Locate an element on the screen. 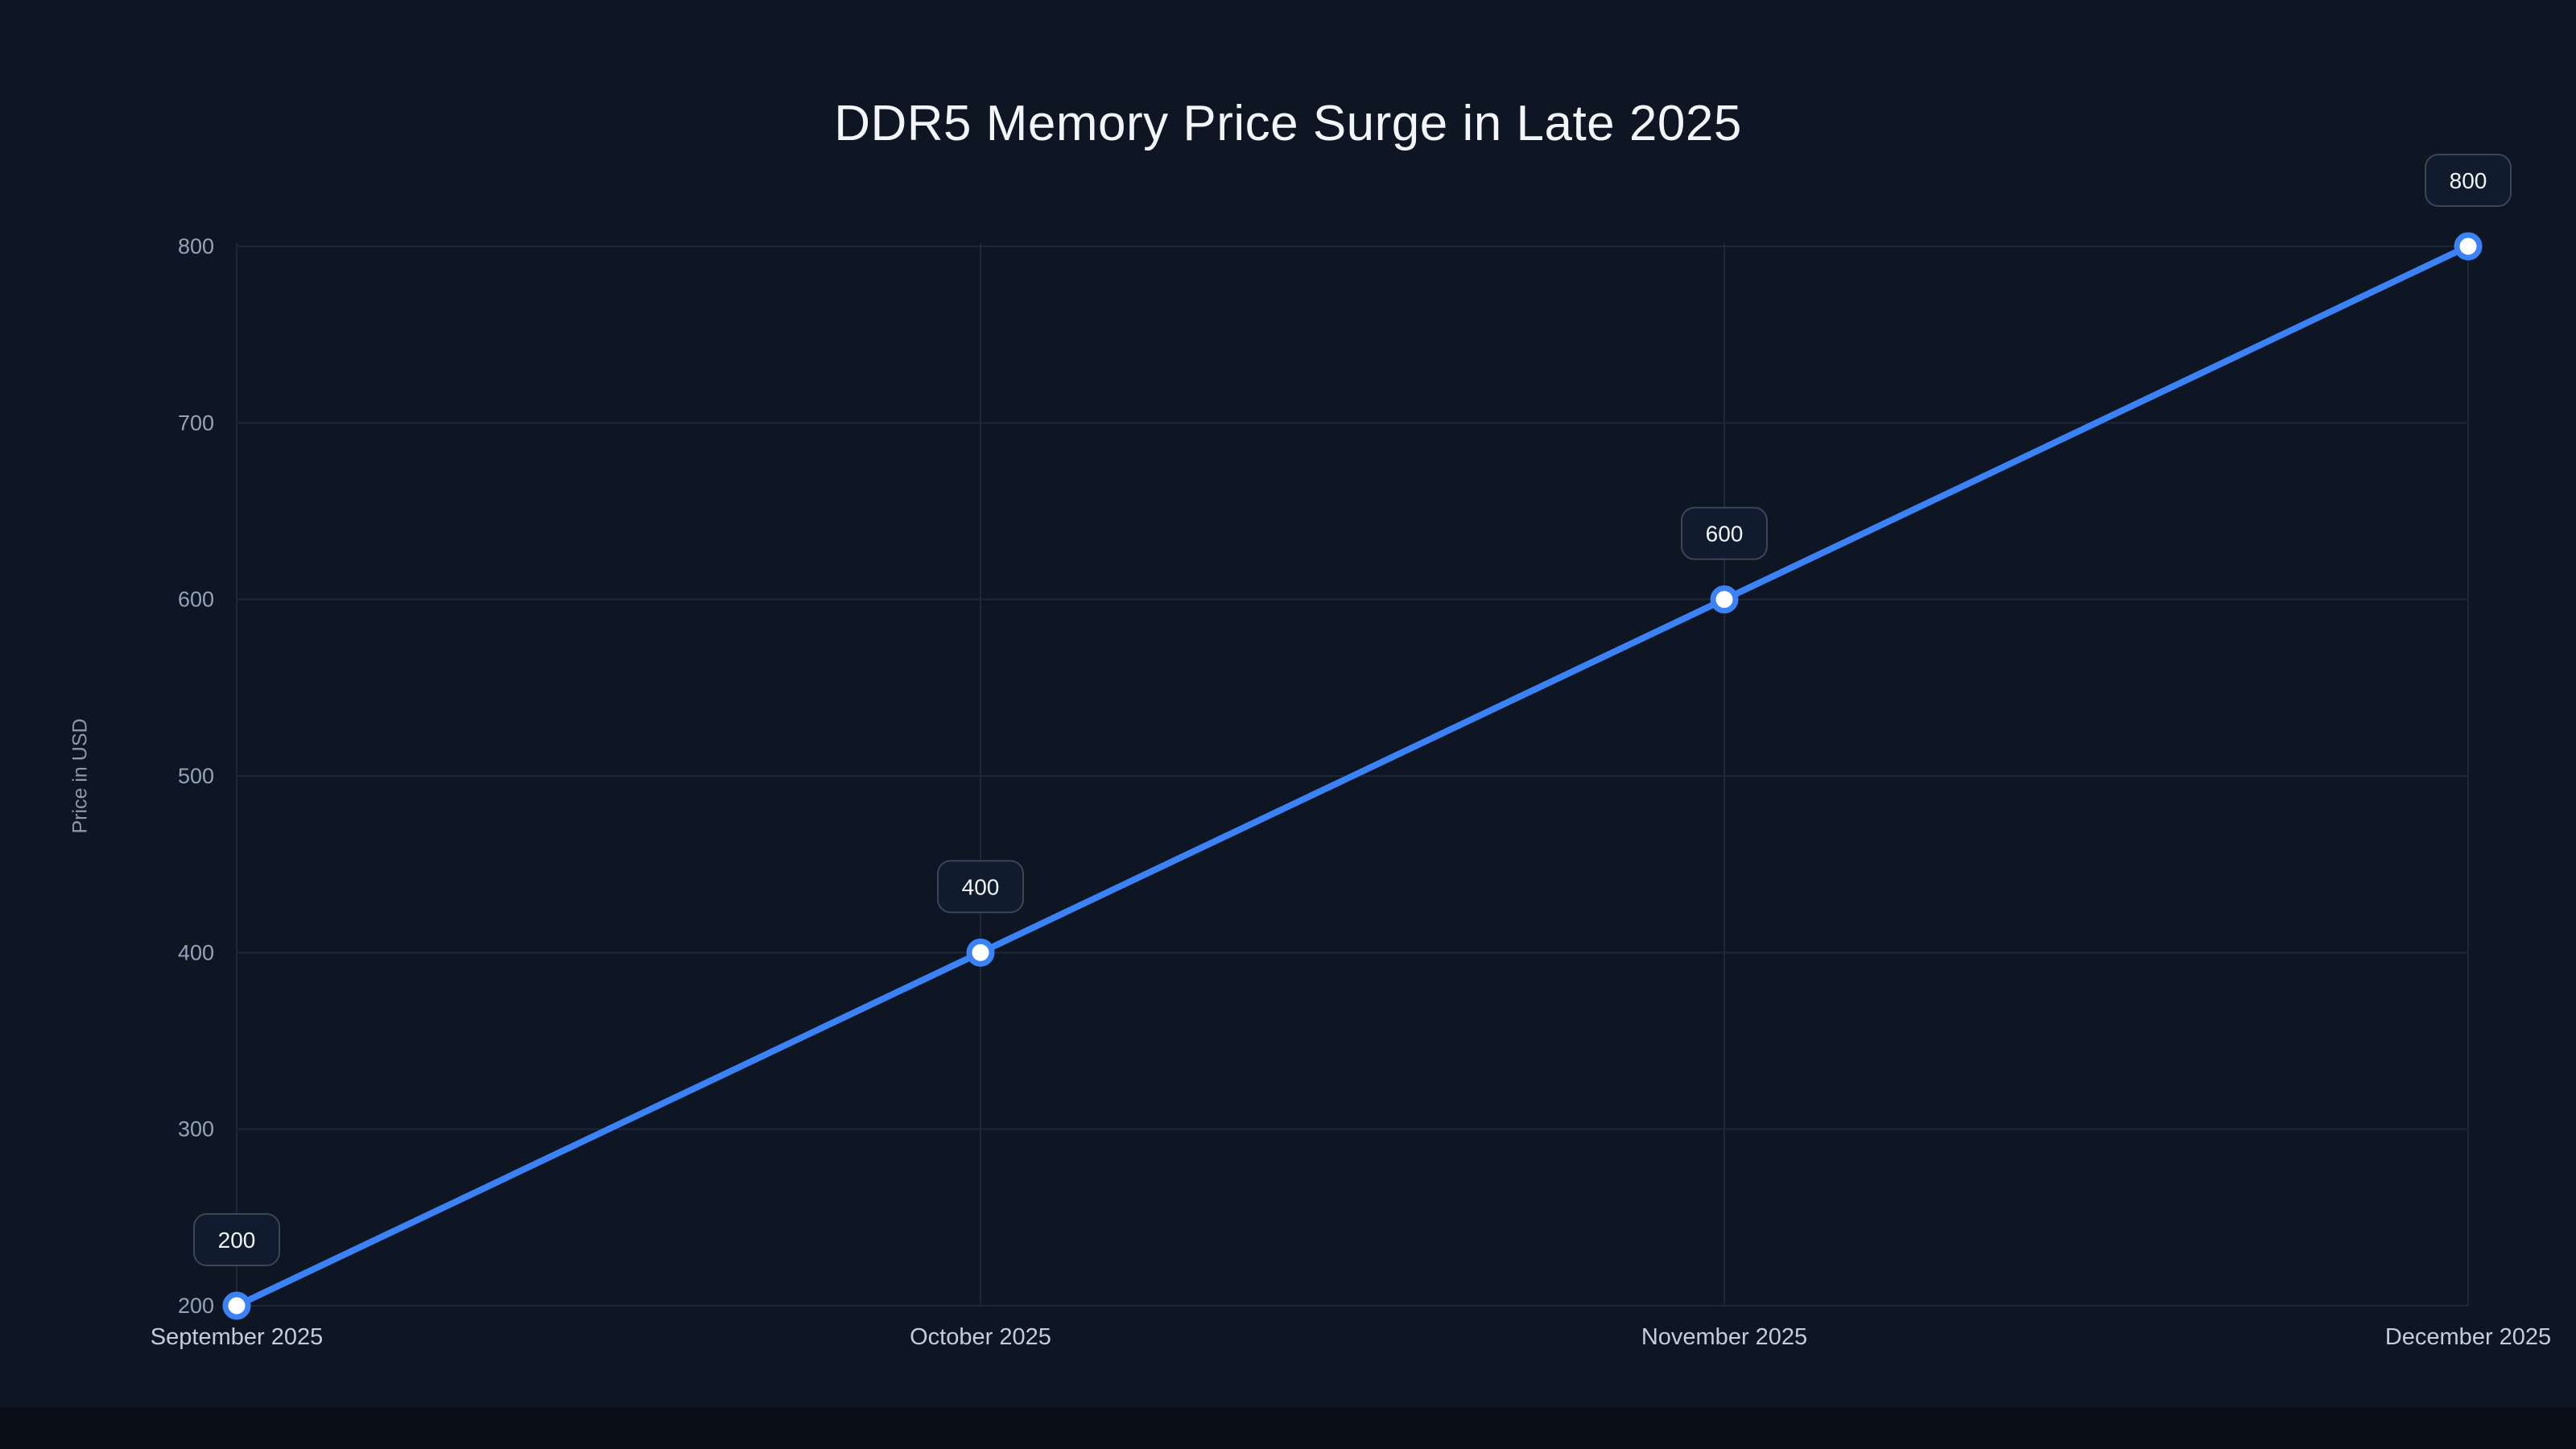 The image size is (2576, 1449). y-tick-label: 700 is located at coordinates (196, 423).